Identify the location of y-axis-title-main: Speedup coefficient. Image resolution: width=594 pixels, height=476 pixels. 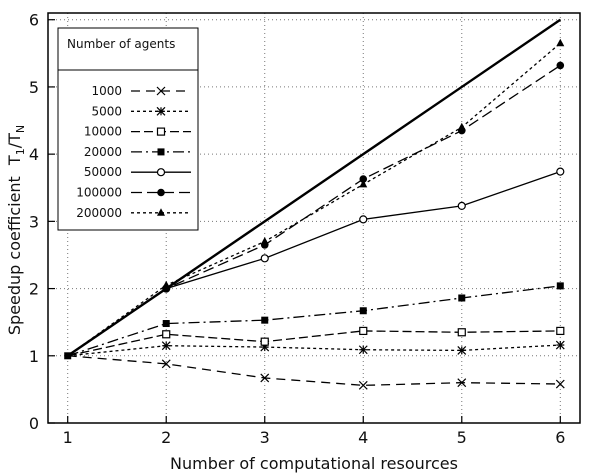
(14, 255).